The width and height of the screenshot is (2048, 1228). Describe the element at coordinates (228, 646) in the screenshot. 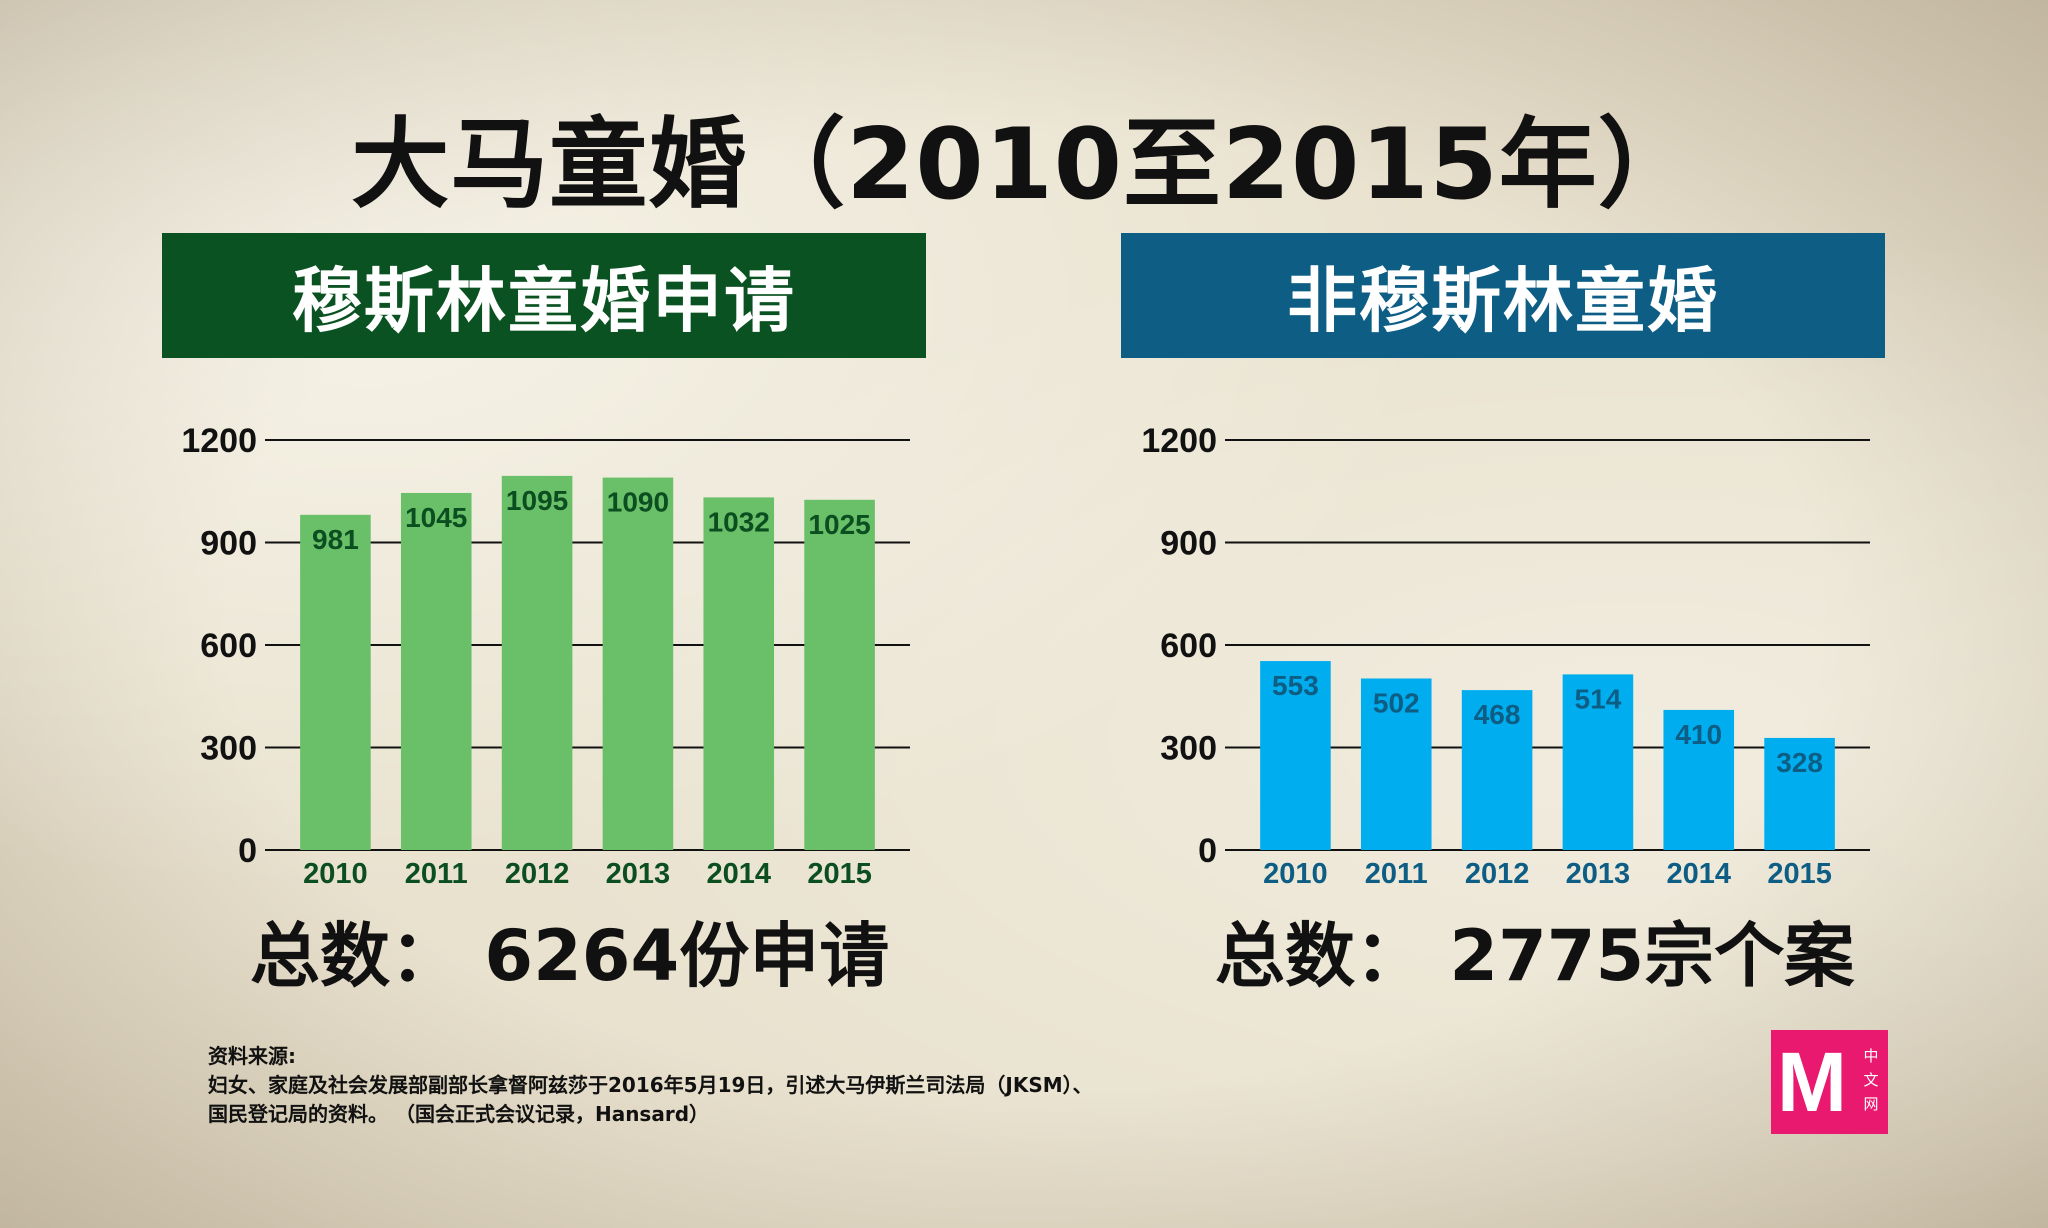

I see `muslim-y-tick-label: 600` at that location.